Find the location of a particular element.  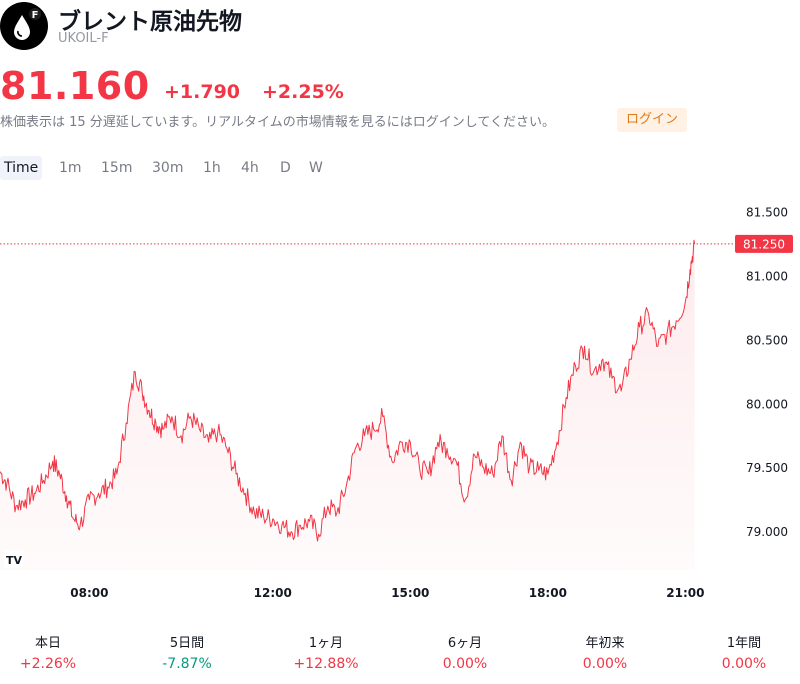

y-tick-label: 81.000 is located at coordinates (767, 276).